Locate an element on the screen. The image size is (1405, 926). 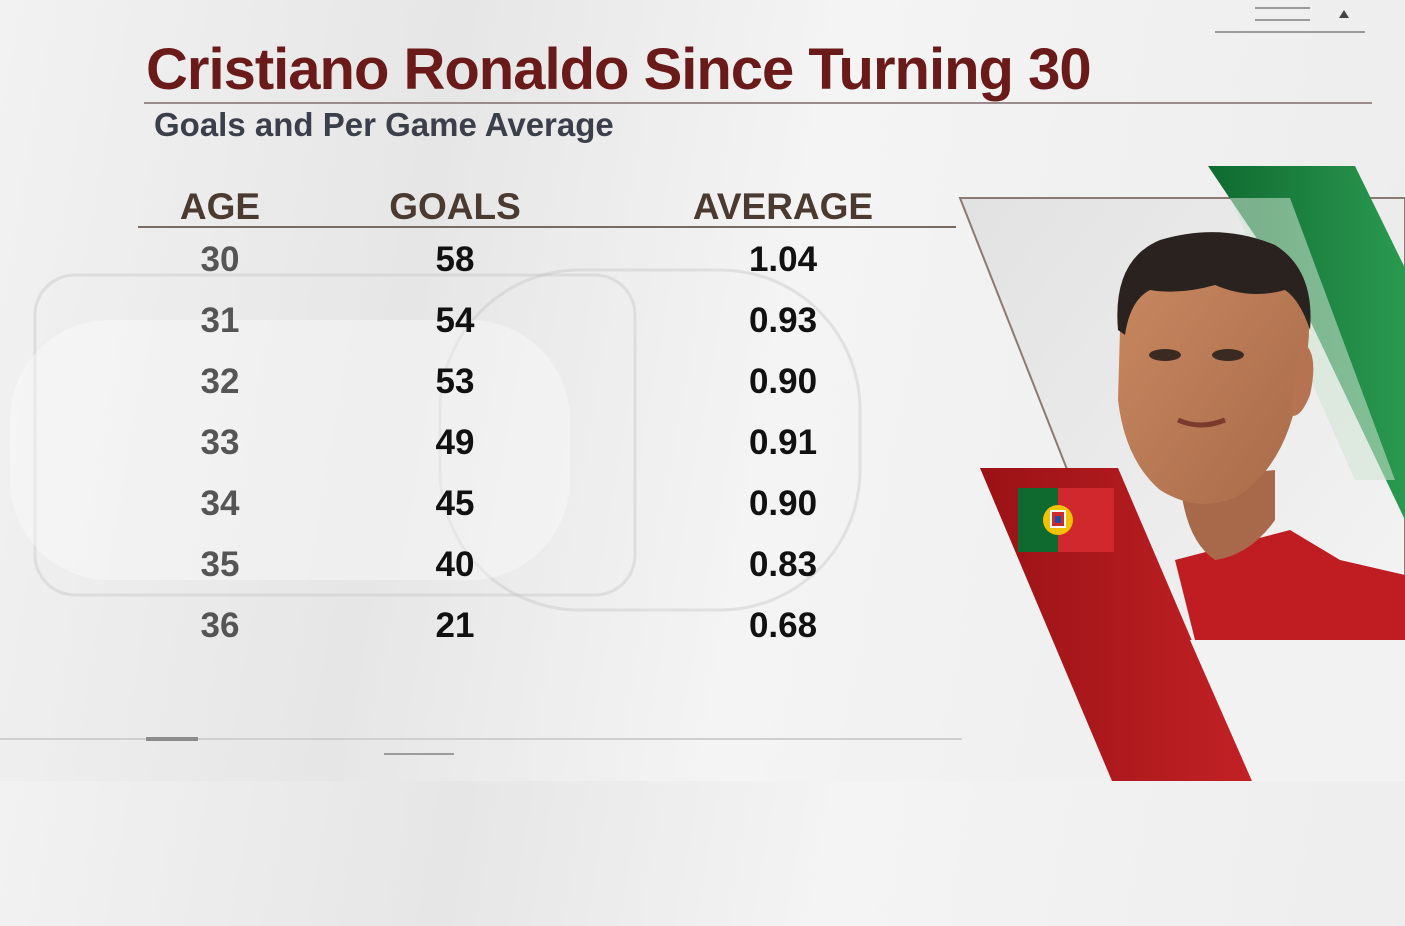
table-row: 31 54 0.93 is located at coordinates (480, 329).